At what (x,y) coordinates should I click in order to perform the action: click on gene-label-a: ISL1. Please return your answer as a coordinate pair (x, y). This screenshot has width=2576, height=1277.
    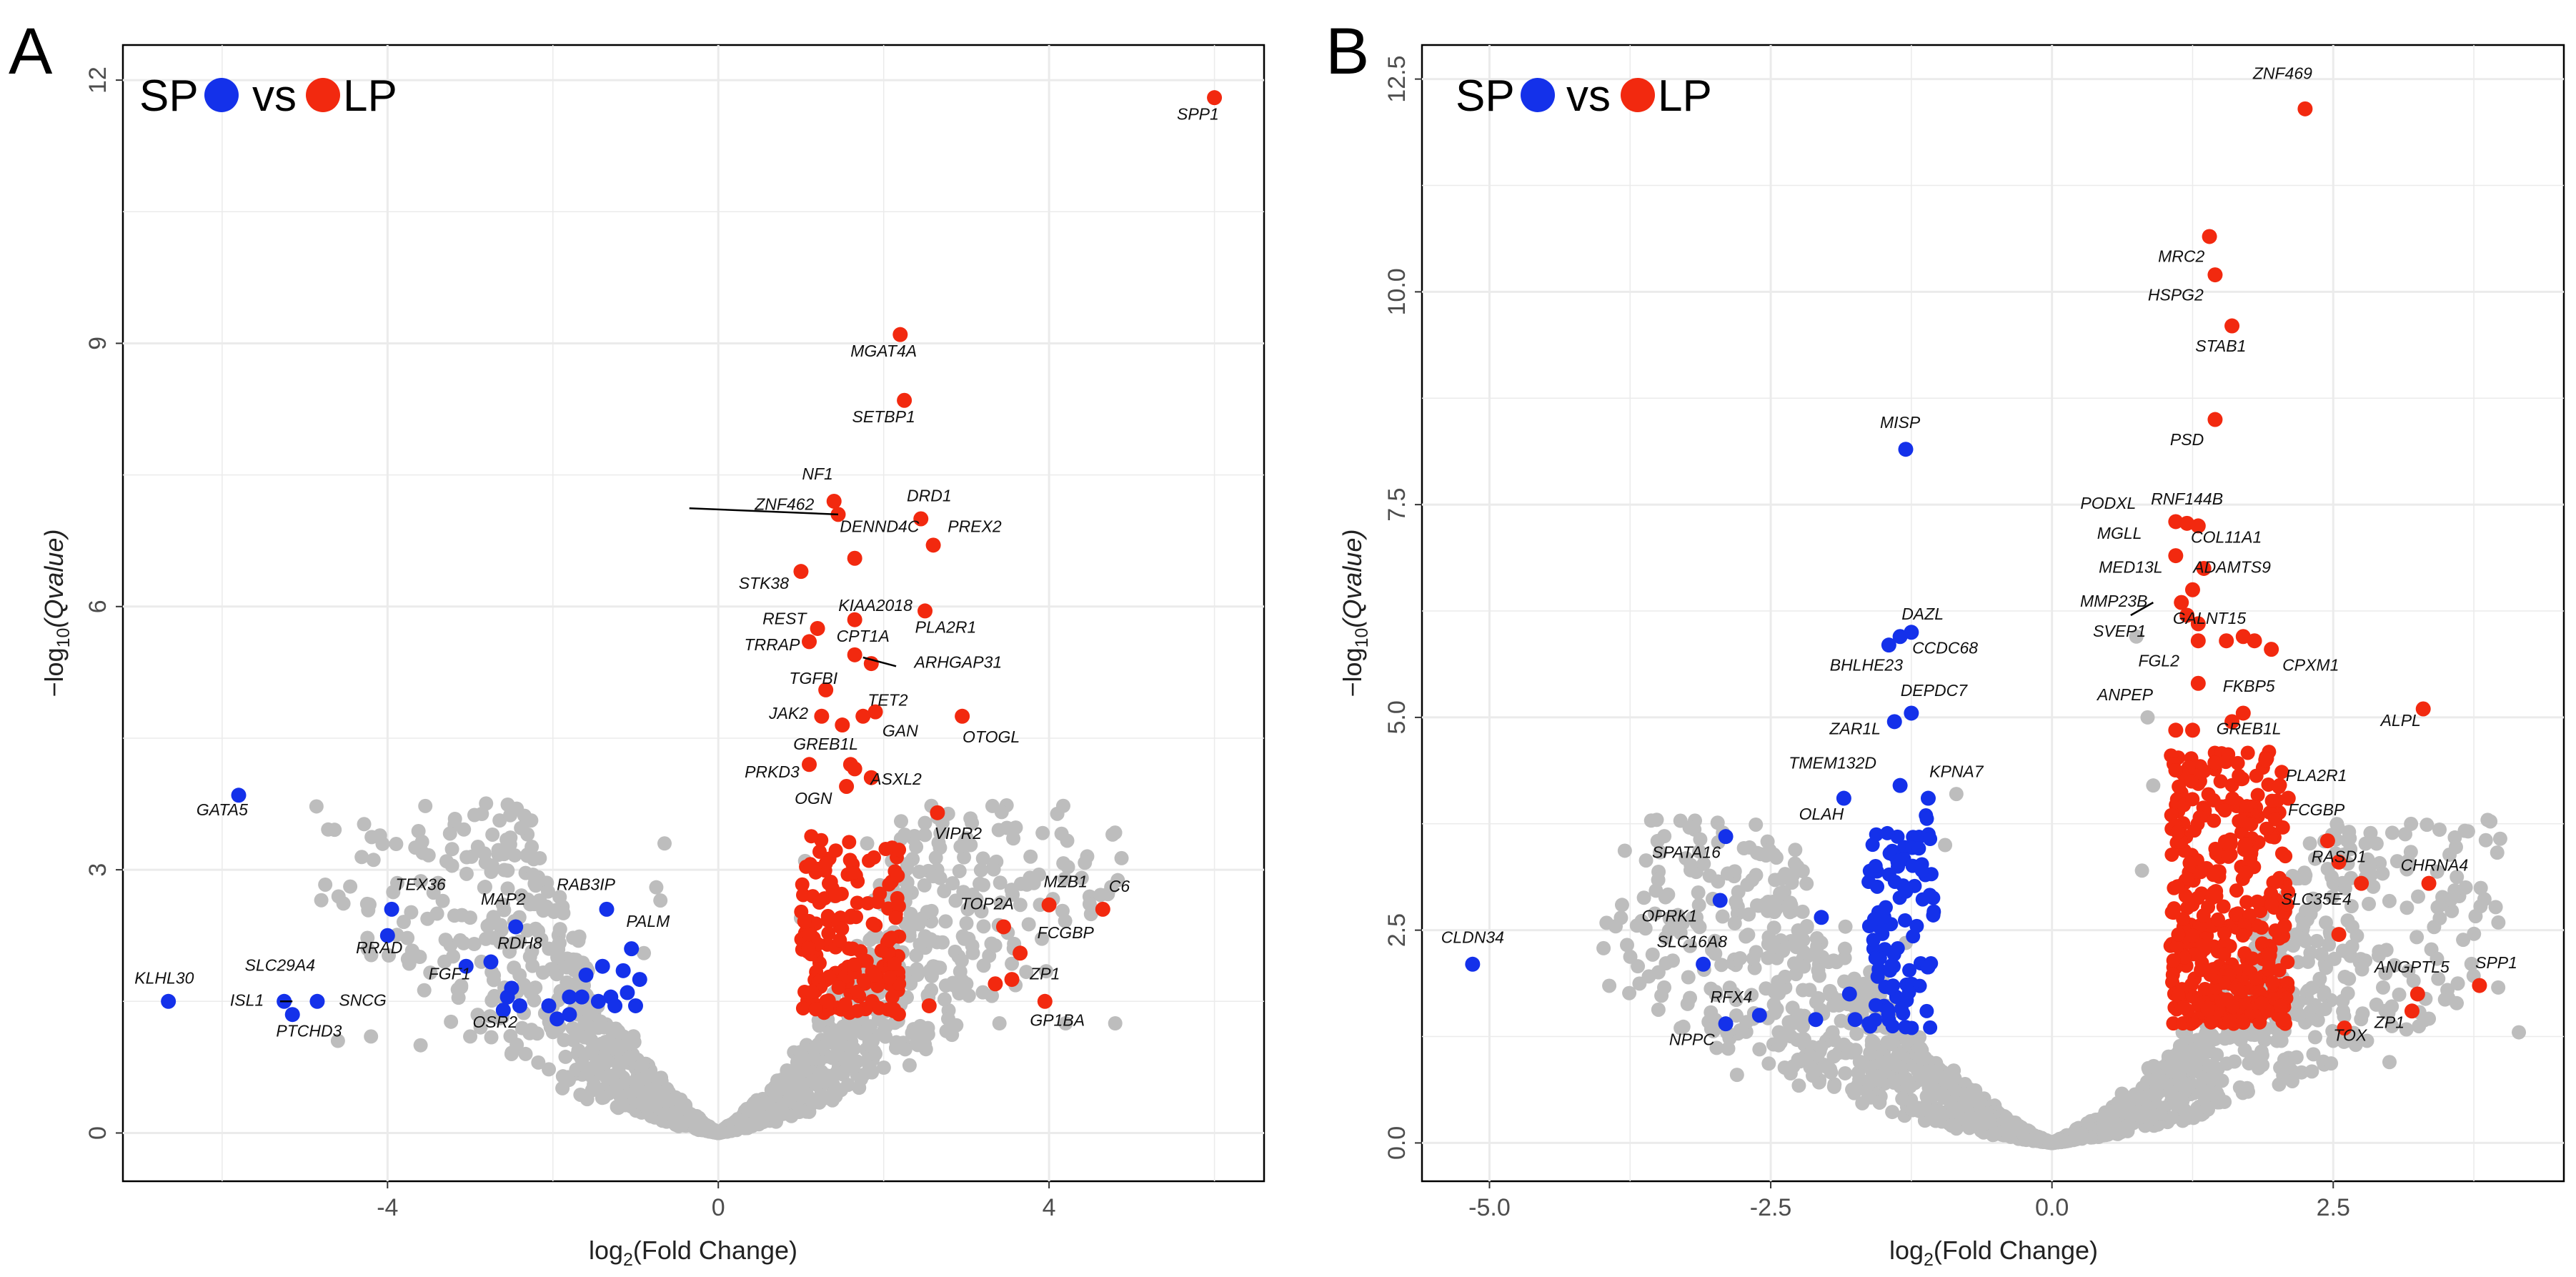
    Looking at the image, I should click on (247, 999).